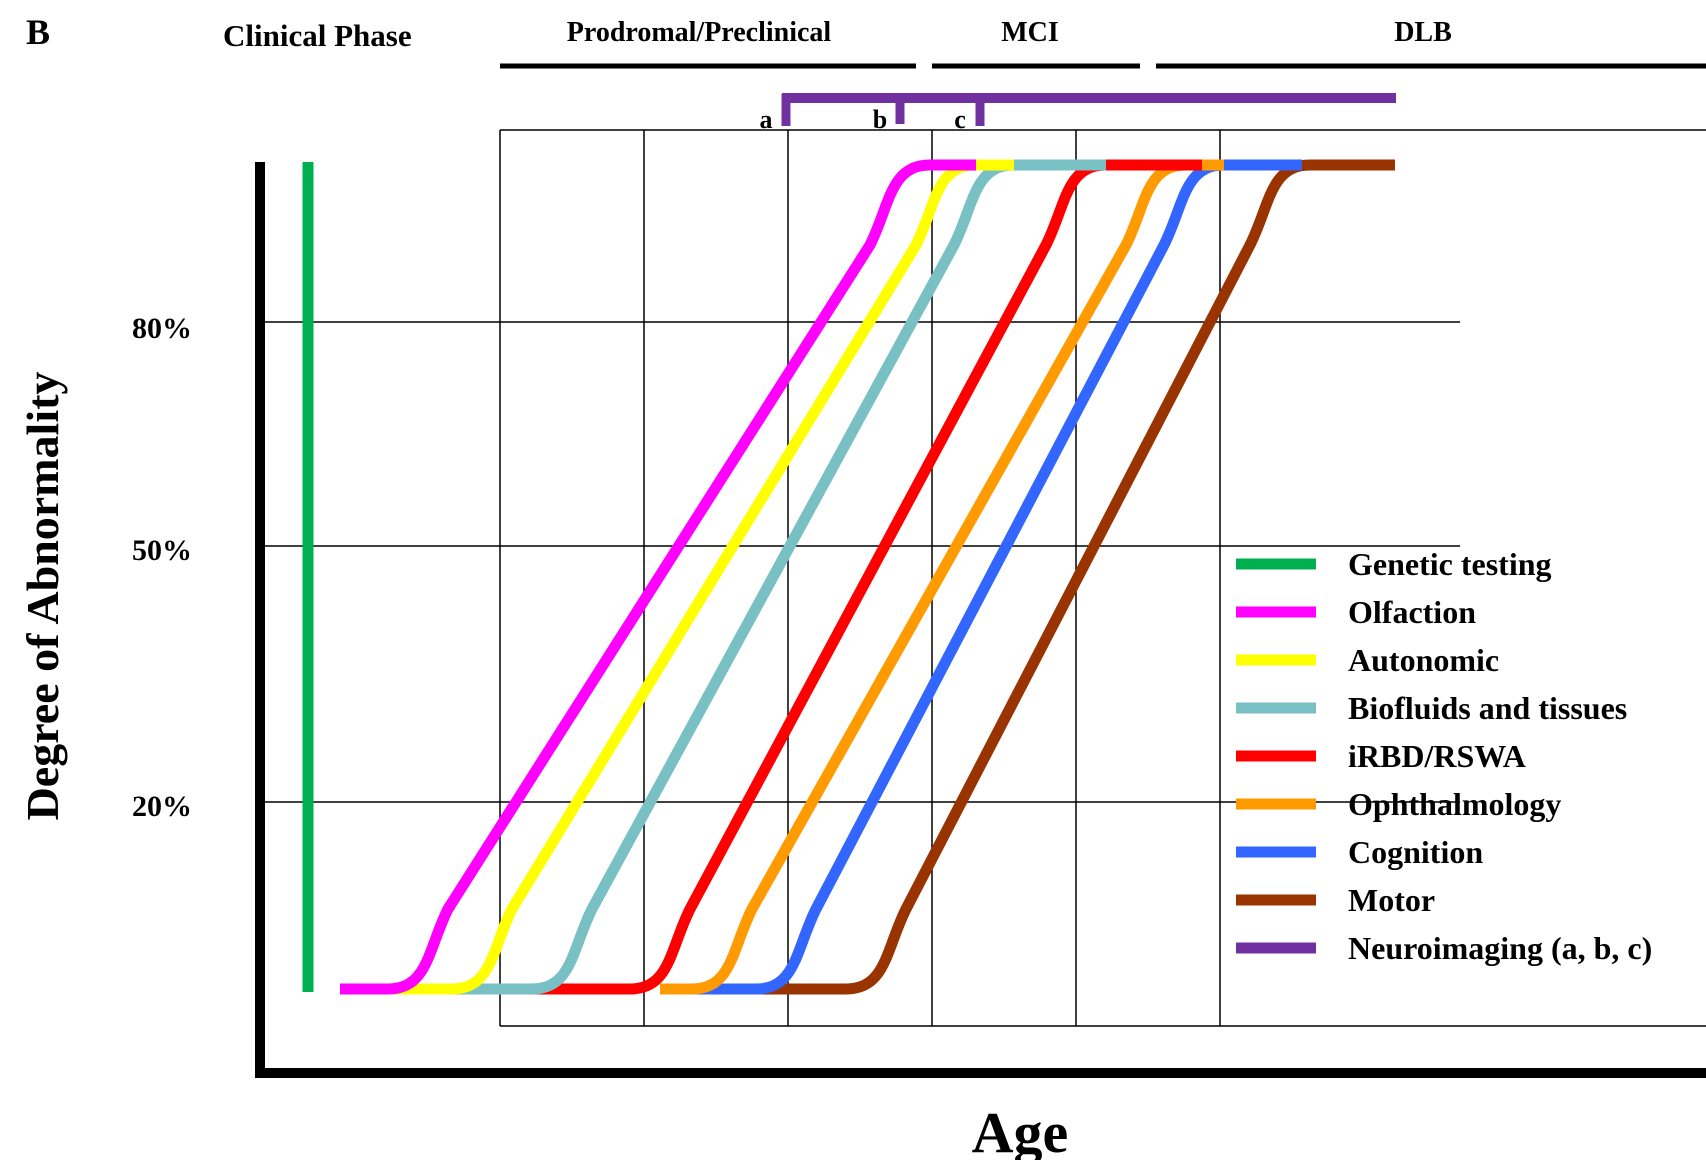 This screenshot has width=1706, height=1160. What do you see at coordinates (1078, 113) in the screenshot?
I see `neuroimaging-bracket: a b c` at bounding box center [1078, 113].